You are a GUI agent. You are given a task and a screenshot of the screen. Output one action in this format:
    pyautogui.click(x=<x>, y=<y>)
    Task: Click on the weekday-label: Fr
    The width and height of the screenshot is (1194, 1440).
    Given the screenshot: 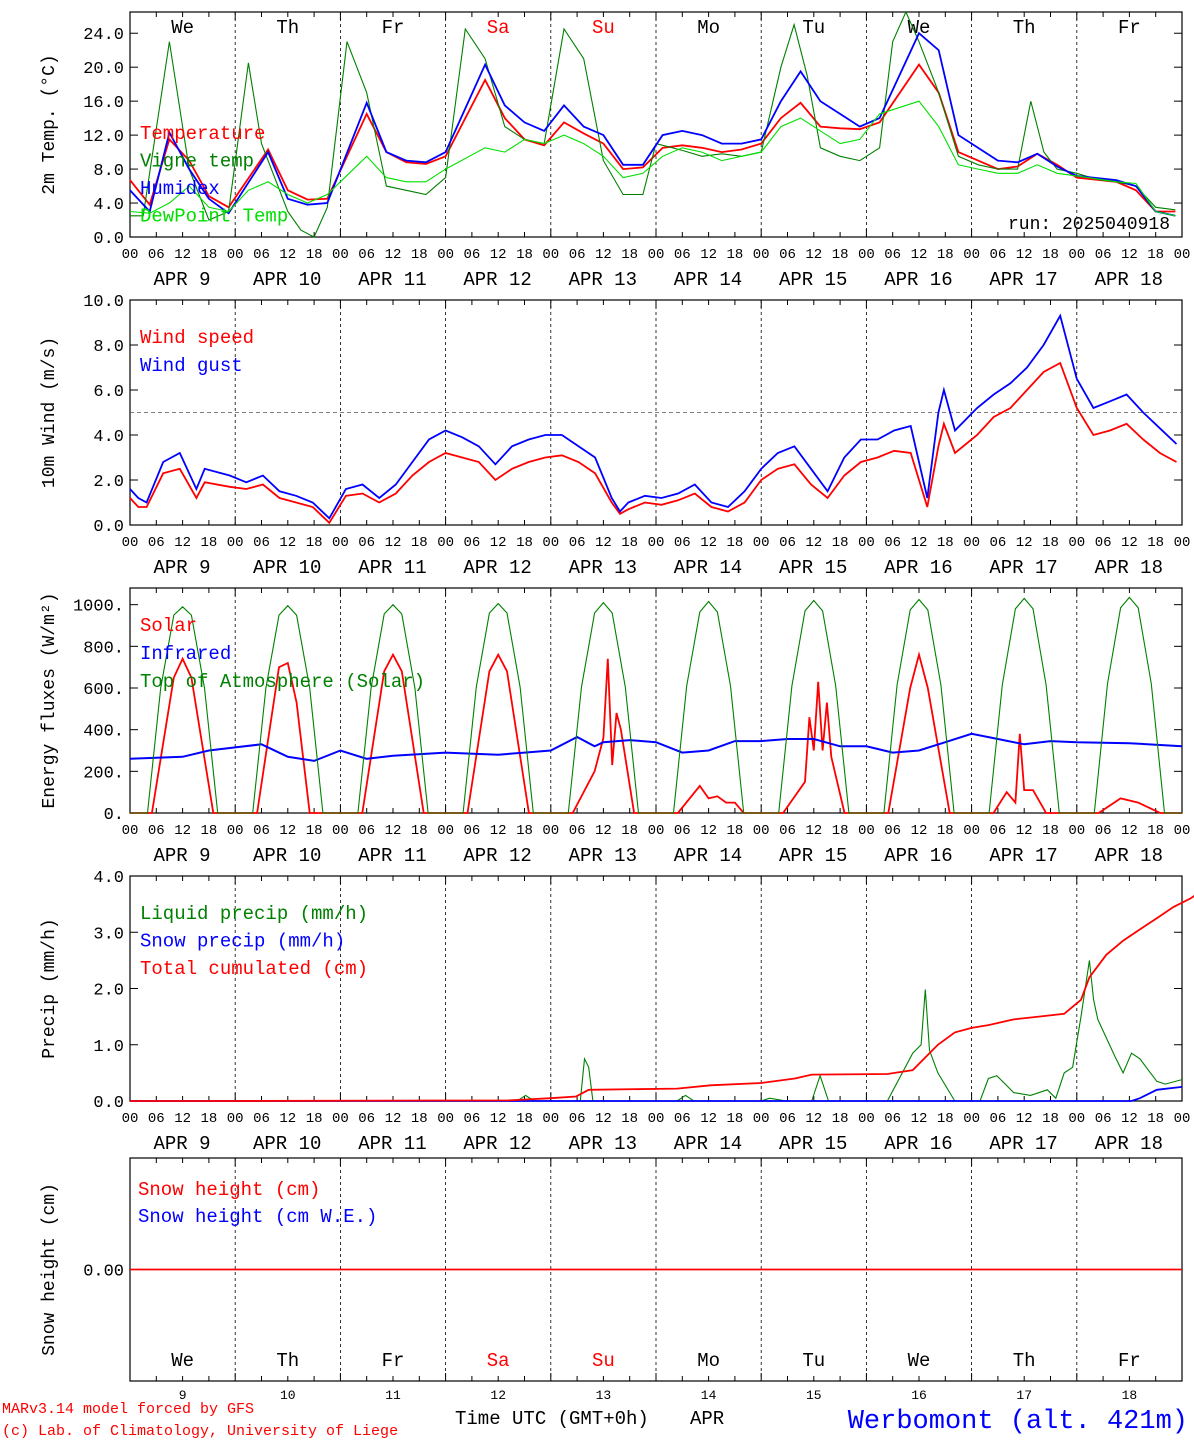 What is the action you would take?
    pyautogui.click(x=1129, y=1361)
    